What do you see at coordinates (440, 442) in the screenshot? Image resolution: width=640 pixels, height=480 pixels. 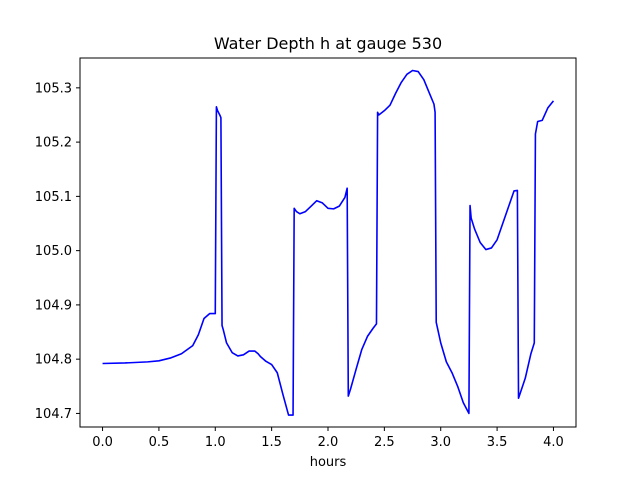 I see `x-tick-label: 3.0` at bounding box center [440, 442].